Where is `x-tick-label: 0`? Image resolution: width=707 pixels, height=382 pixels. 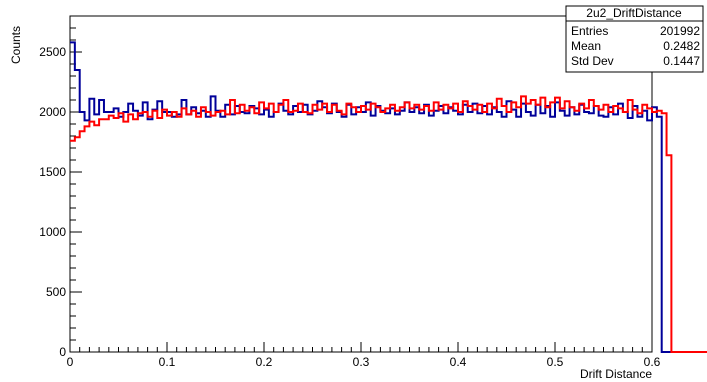
x-tick-label: 0 is located at coordinates (70, 362).